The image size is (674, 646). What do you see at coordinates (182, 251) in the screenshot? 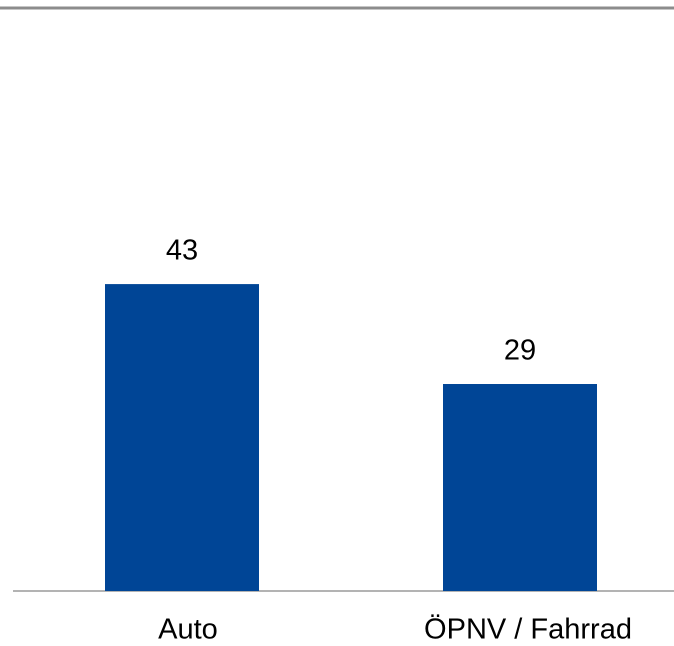
I see `value-label: 43` at bounding box center [182, 251].